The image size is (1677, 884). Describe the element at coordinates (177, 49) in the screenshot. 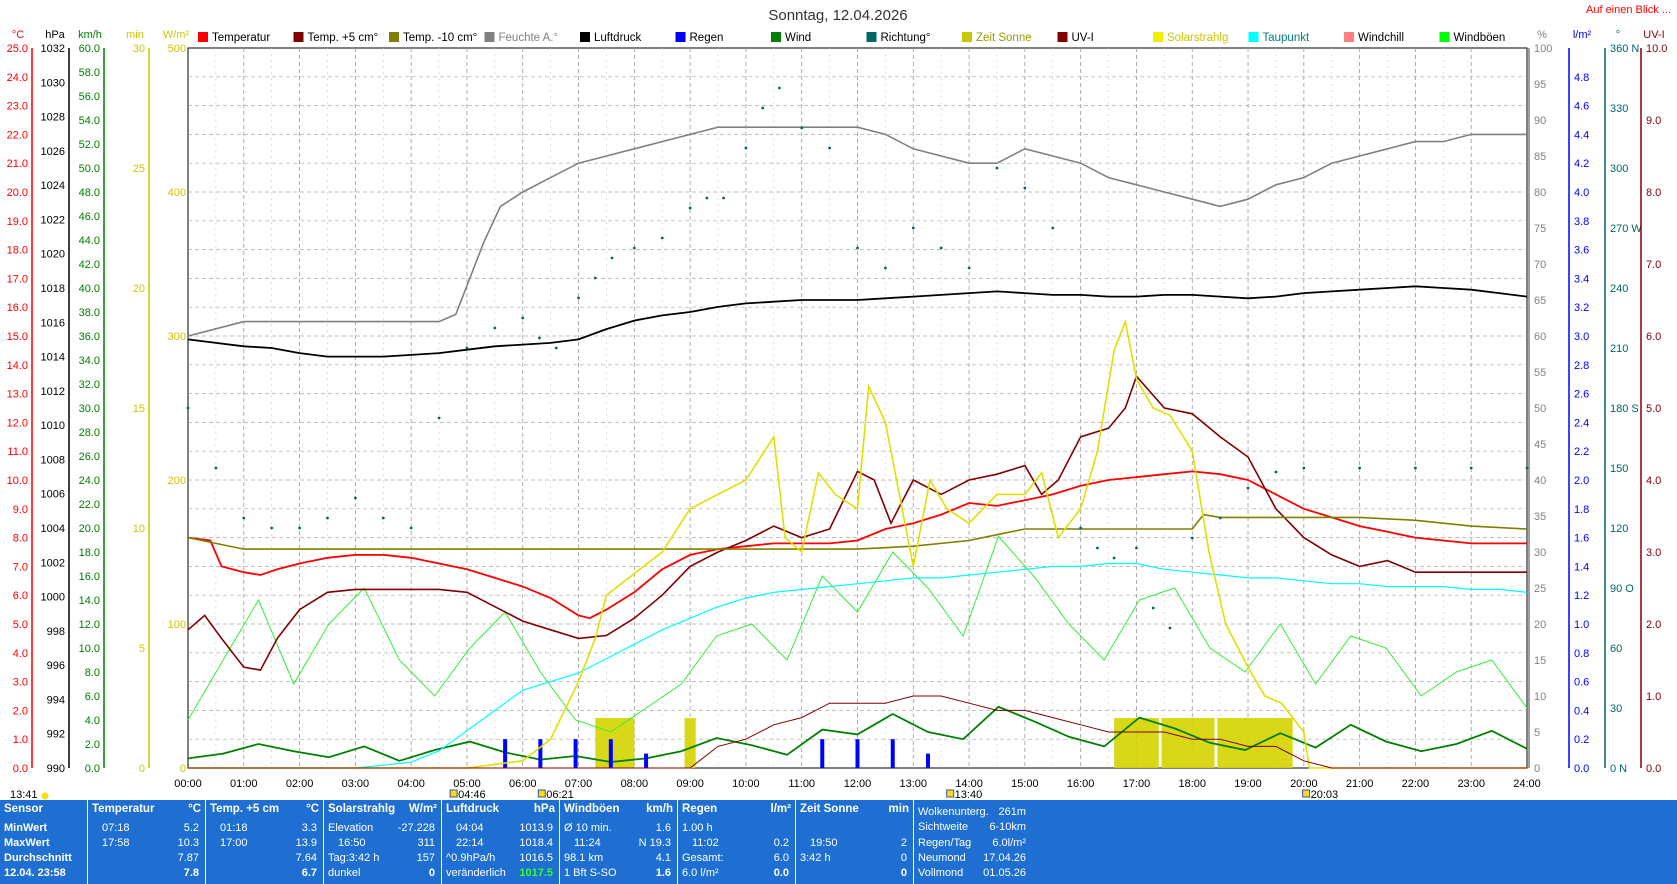

I see `y-tick-left: 500` at that location.